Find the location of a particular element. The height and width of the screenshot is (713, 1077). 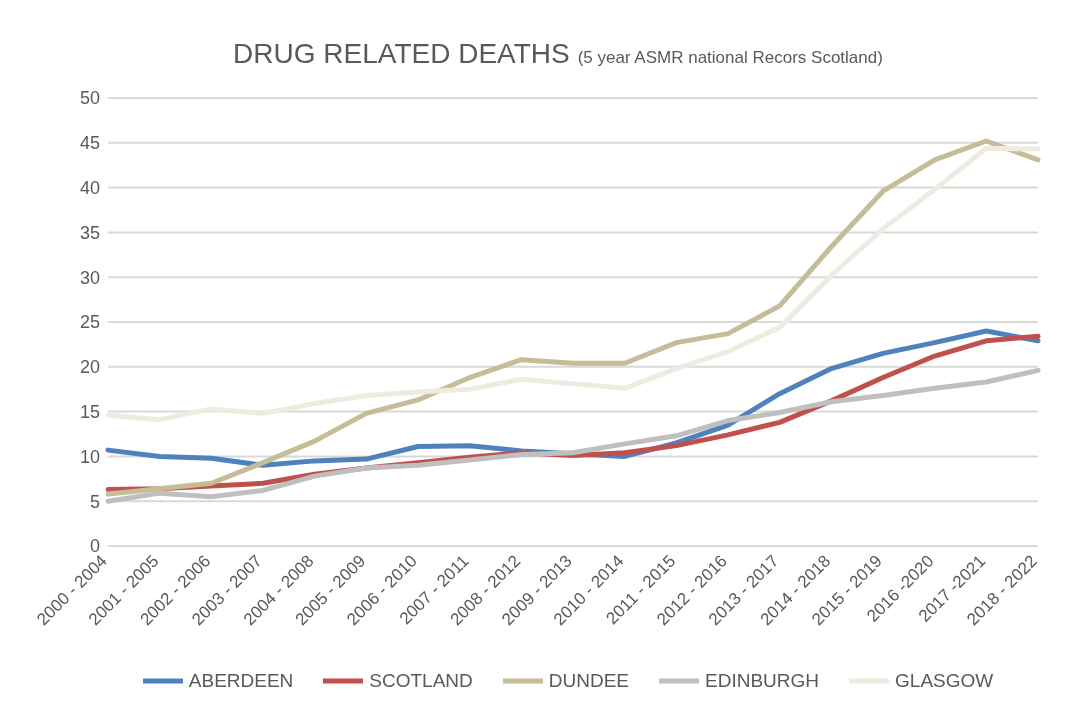

y-tick-label: 45 is located at coordinates (89, 143).